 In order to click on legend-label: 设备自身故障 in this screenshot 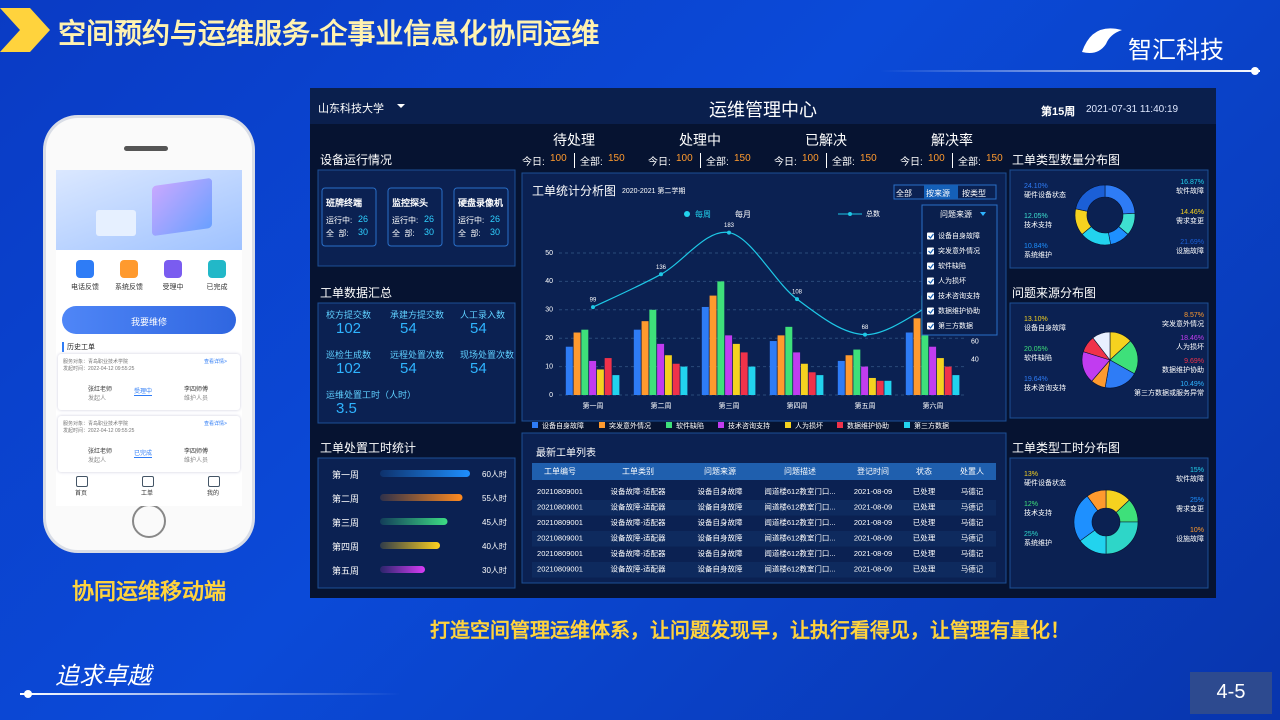, I will do `click(563, 425)`.